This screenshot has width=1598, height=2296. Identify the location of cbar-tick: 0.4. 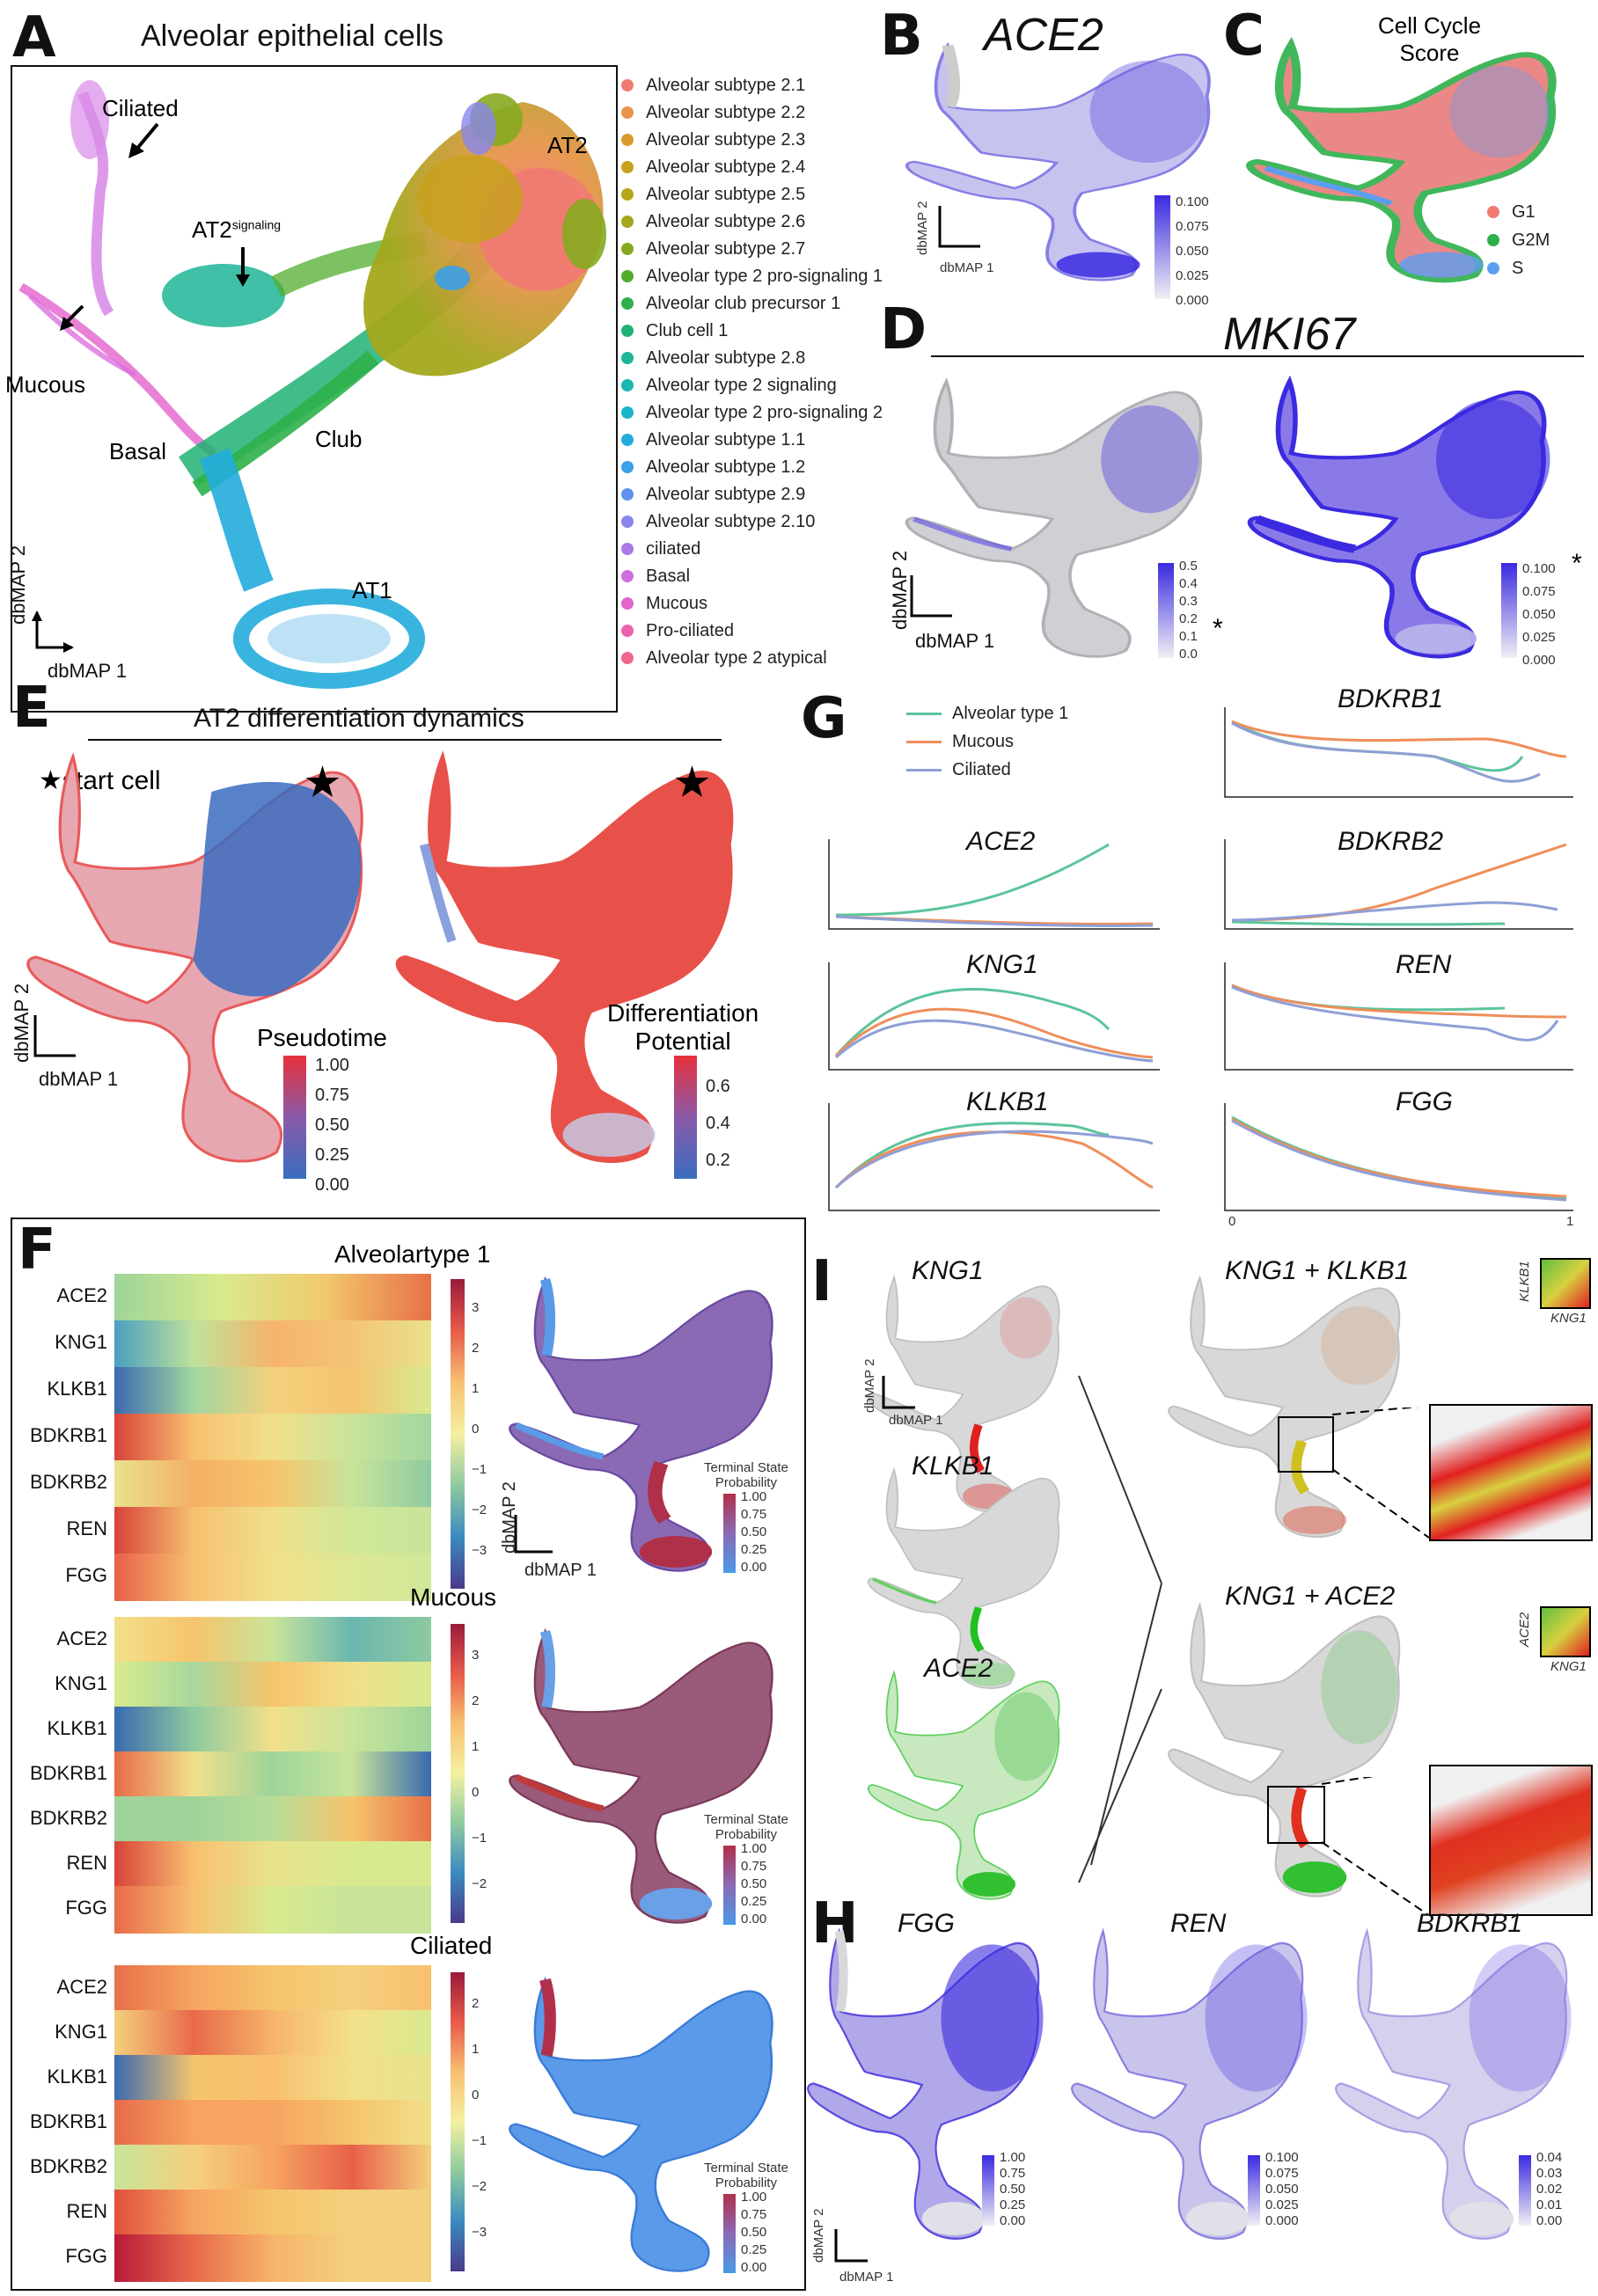
(1189, 583).